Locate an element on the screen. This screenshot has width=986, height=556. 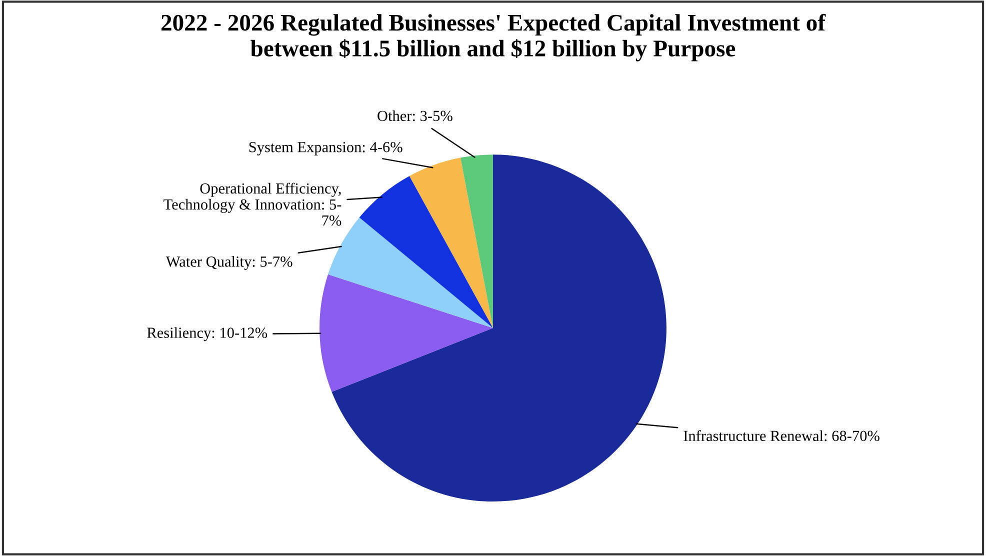
chart-title: 2022 - 2026 Regulated Businesses' Expected Capital Investment of between $11.5 billion and $12 billion by Purpose is located at coordinates (493, 38).